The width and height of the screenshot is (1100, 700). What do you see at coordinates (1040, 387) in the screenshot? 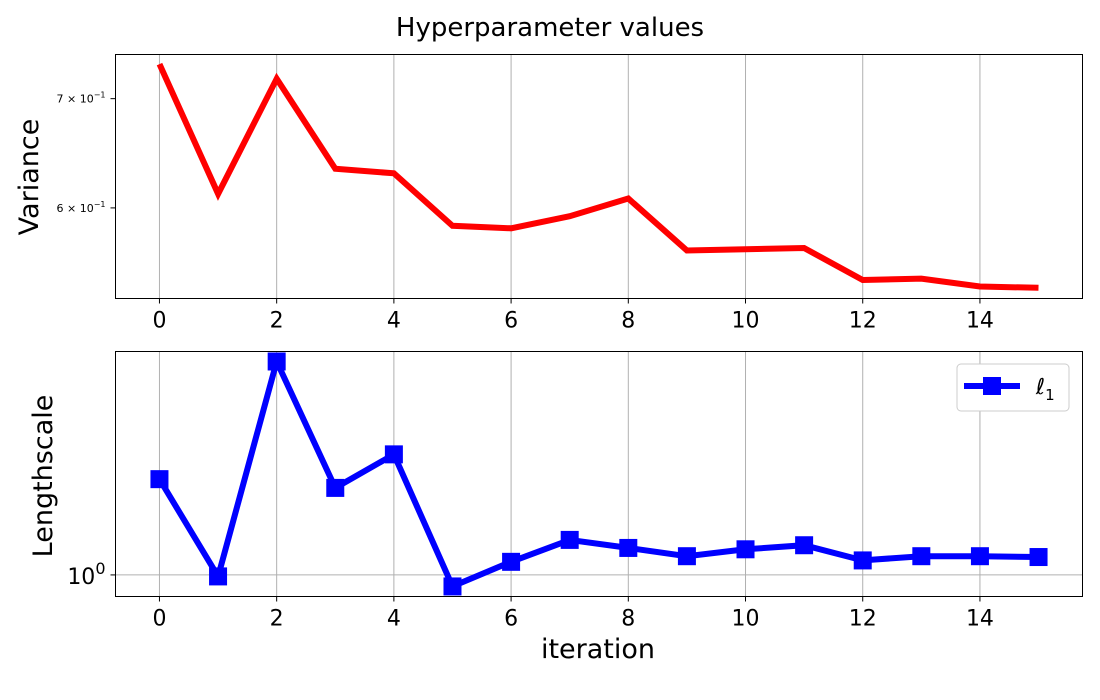
I see `legend-label-name: ℓ` at bounding box center [1040, 387].